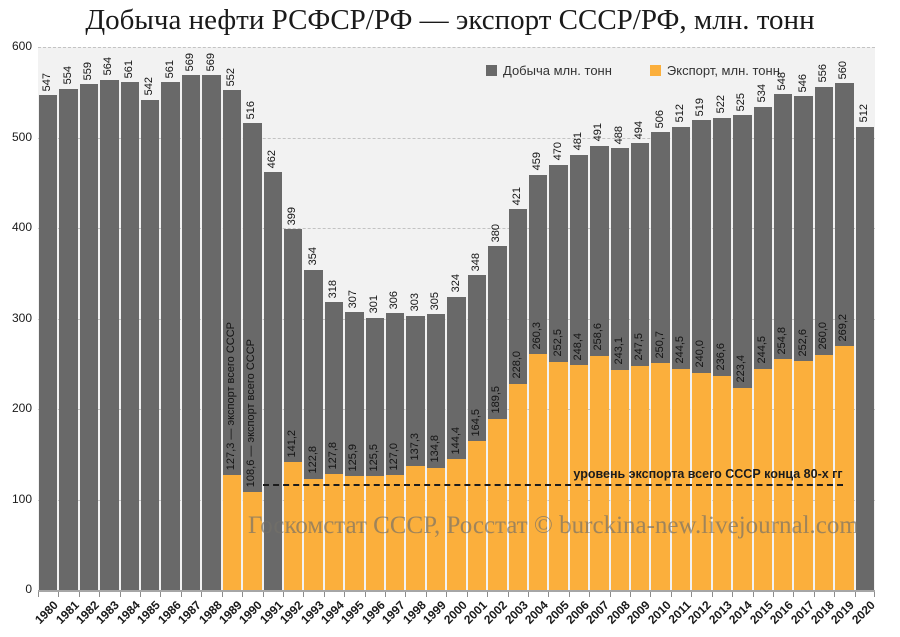 The height and width of the screenshot is (637, 900). What do you see at coordinates (843, 70) in the screenshot?
I see `production-value-label-2019: 560` at bounding box center [843, 70].